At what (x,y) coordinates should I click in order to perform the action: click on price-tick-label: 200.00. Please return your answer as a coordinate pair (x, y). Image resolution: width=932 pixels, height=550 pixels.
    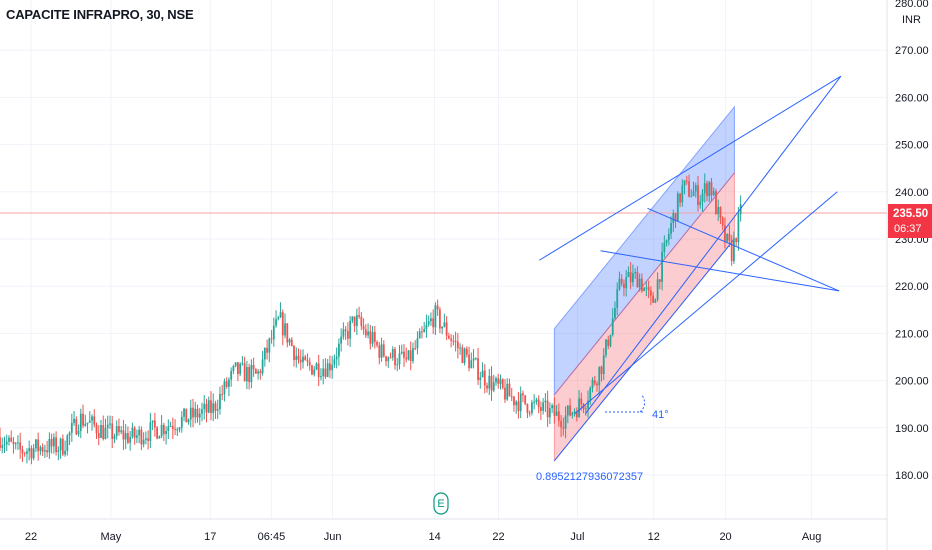
    Looking at the image, I should click on (912, 382).